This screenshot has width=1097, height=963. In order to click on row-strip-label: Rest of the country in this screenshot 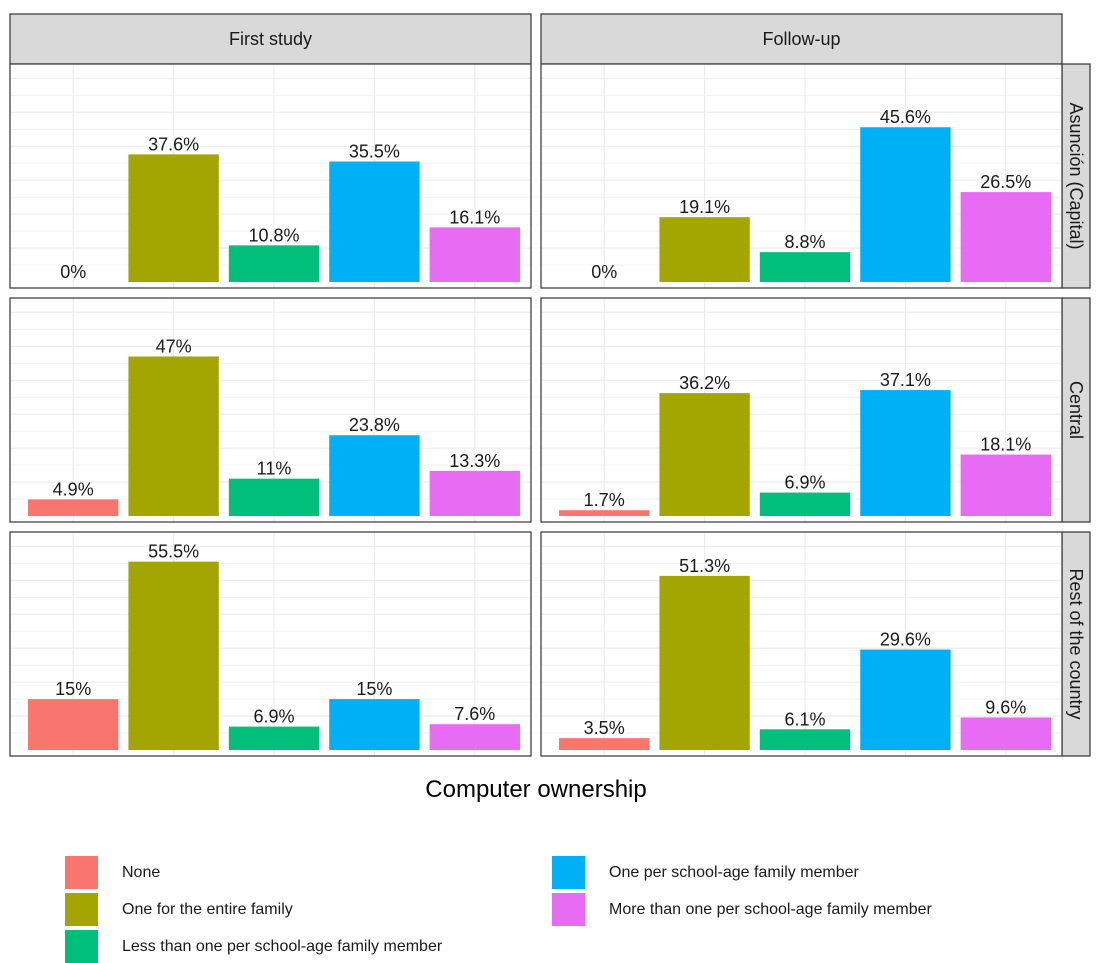, I will do `click(1076, 643)`.